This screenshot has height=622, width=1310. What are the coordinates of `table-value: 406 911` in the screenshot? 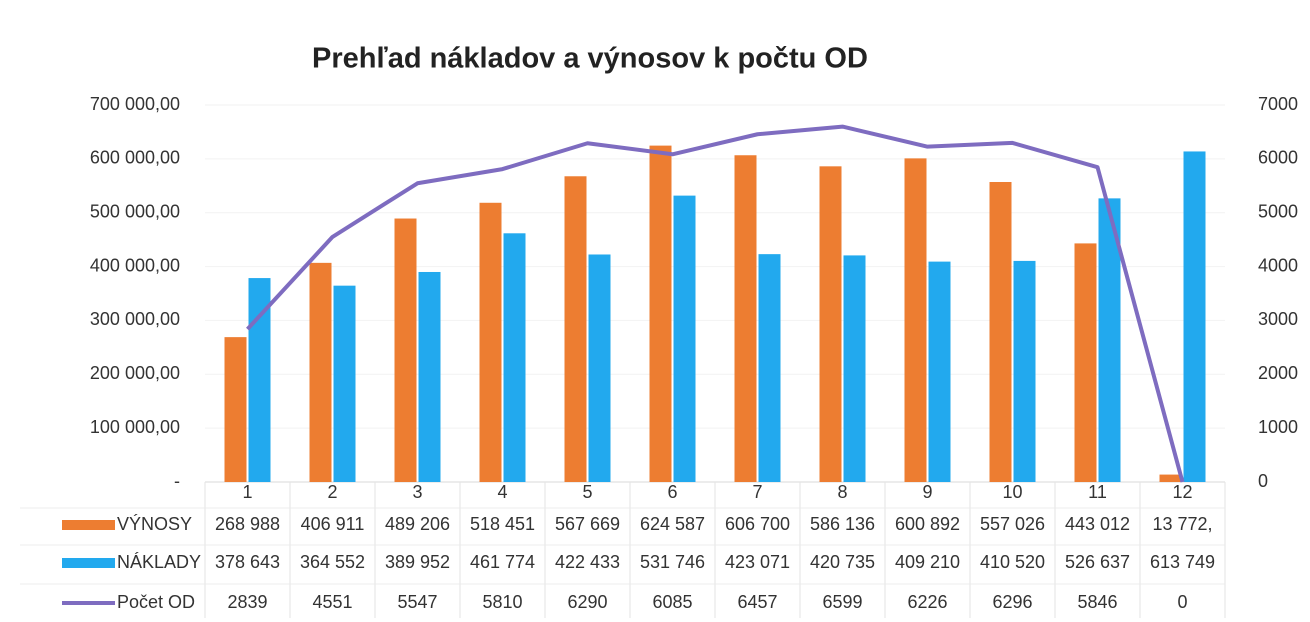 It's located at (333, 524).